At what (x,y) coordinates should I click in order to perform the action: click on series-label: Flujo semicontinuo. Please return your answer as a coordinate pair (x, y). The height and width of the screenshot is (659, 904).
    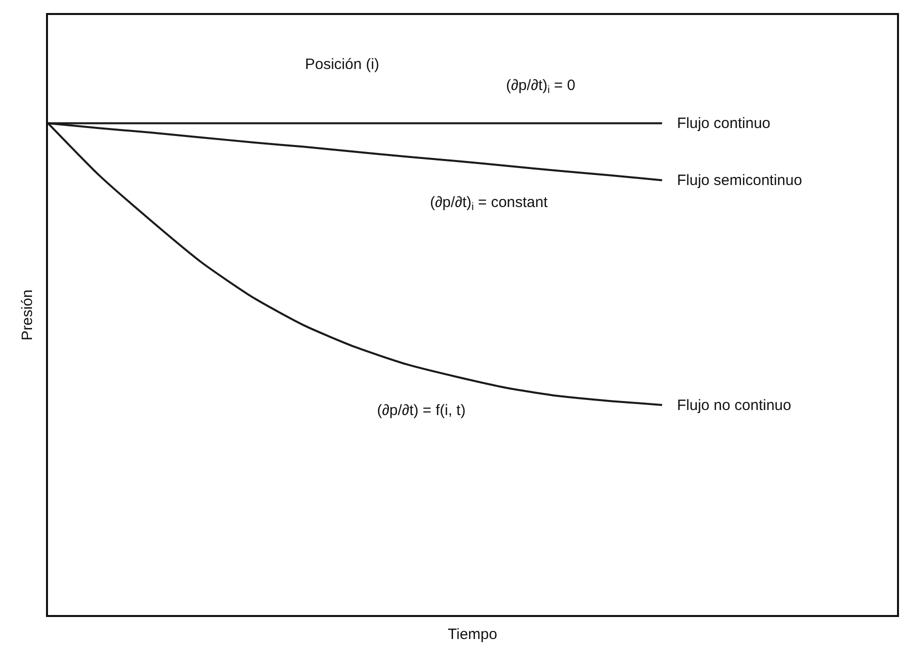
    Looking at the image, I should click on (739, 180).